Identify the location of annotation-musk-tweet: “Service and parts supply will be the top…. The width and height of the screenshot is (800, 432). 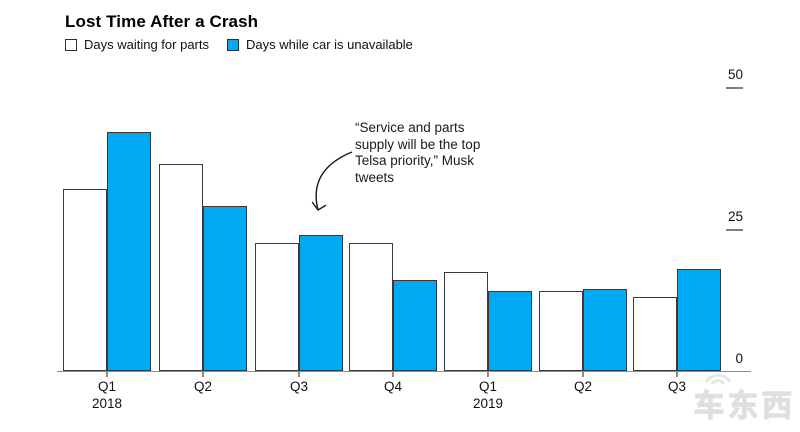
(417, 153).